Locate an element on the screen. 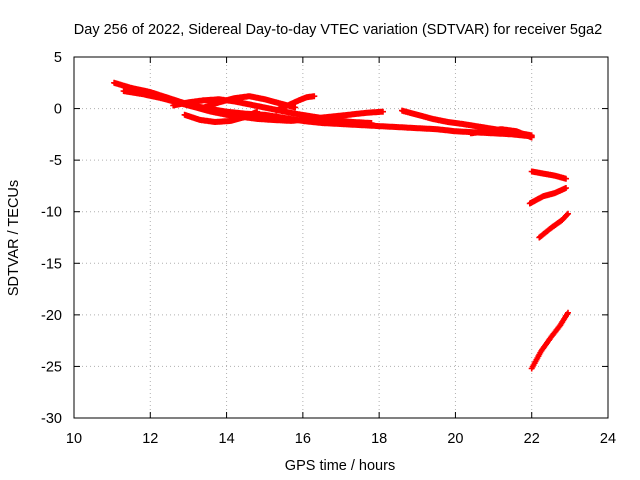 This screenshot has width=640, height=480. y-axis-label: SDTVAR / TECUs is located at coordinates (14, 238).